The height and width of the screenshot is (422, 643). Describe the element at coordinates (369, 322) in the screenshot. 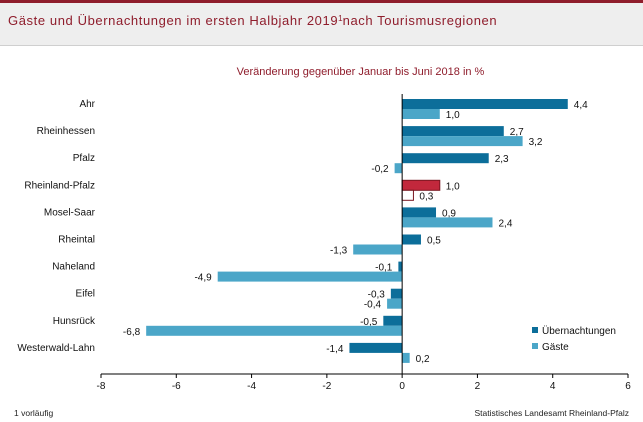

I see `value-label: -0,5` at that location.